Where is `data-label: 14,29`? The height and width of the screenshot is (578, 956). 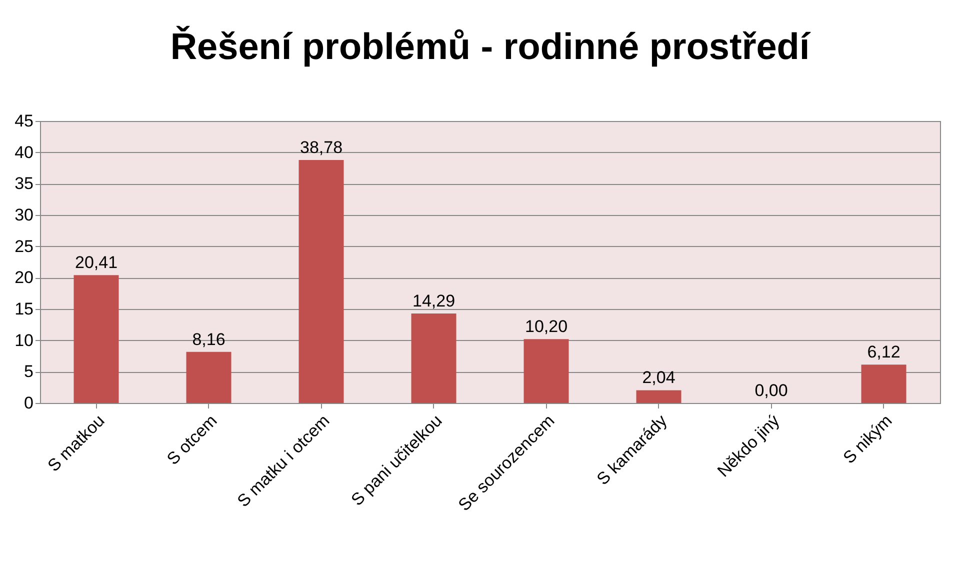 data-label: 14,29 is located at coordinates (434, 300).